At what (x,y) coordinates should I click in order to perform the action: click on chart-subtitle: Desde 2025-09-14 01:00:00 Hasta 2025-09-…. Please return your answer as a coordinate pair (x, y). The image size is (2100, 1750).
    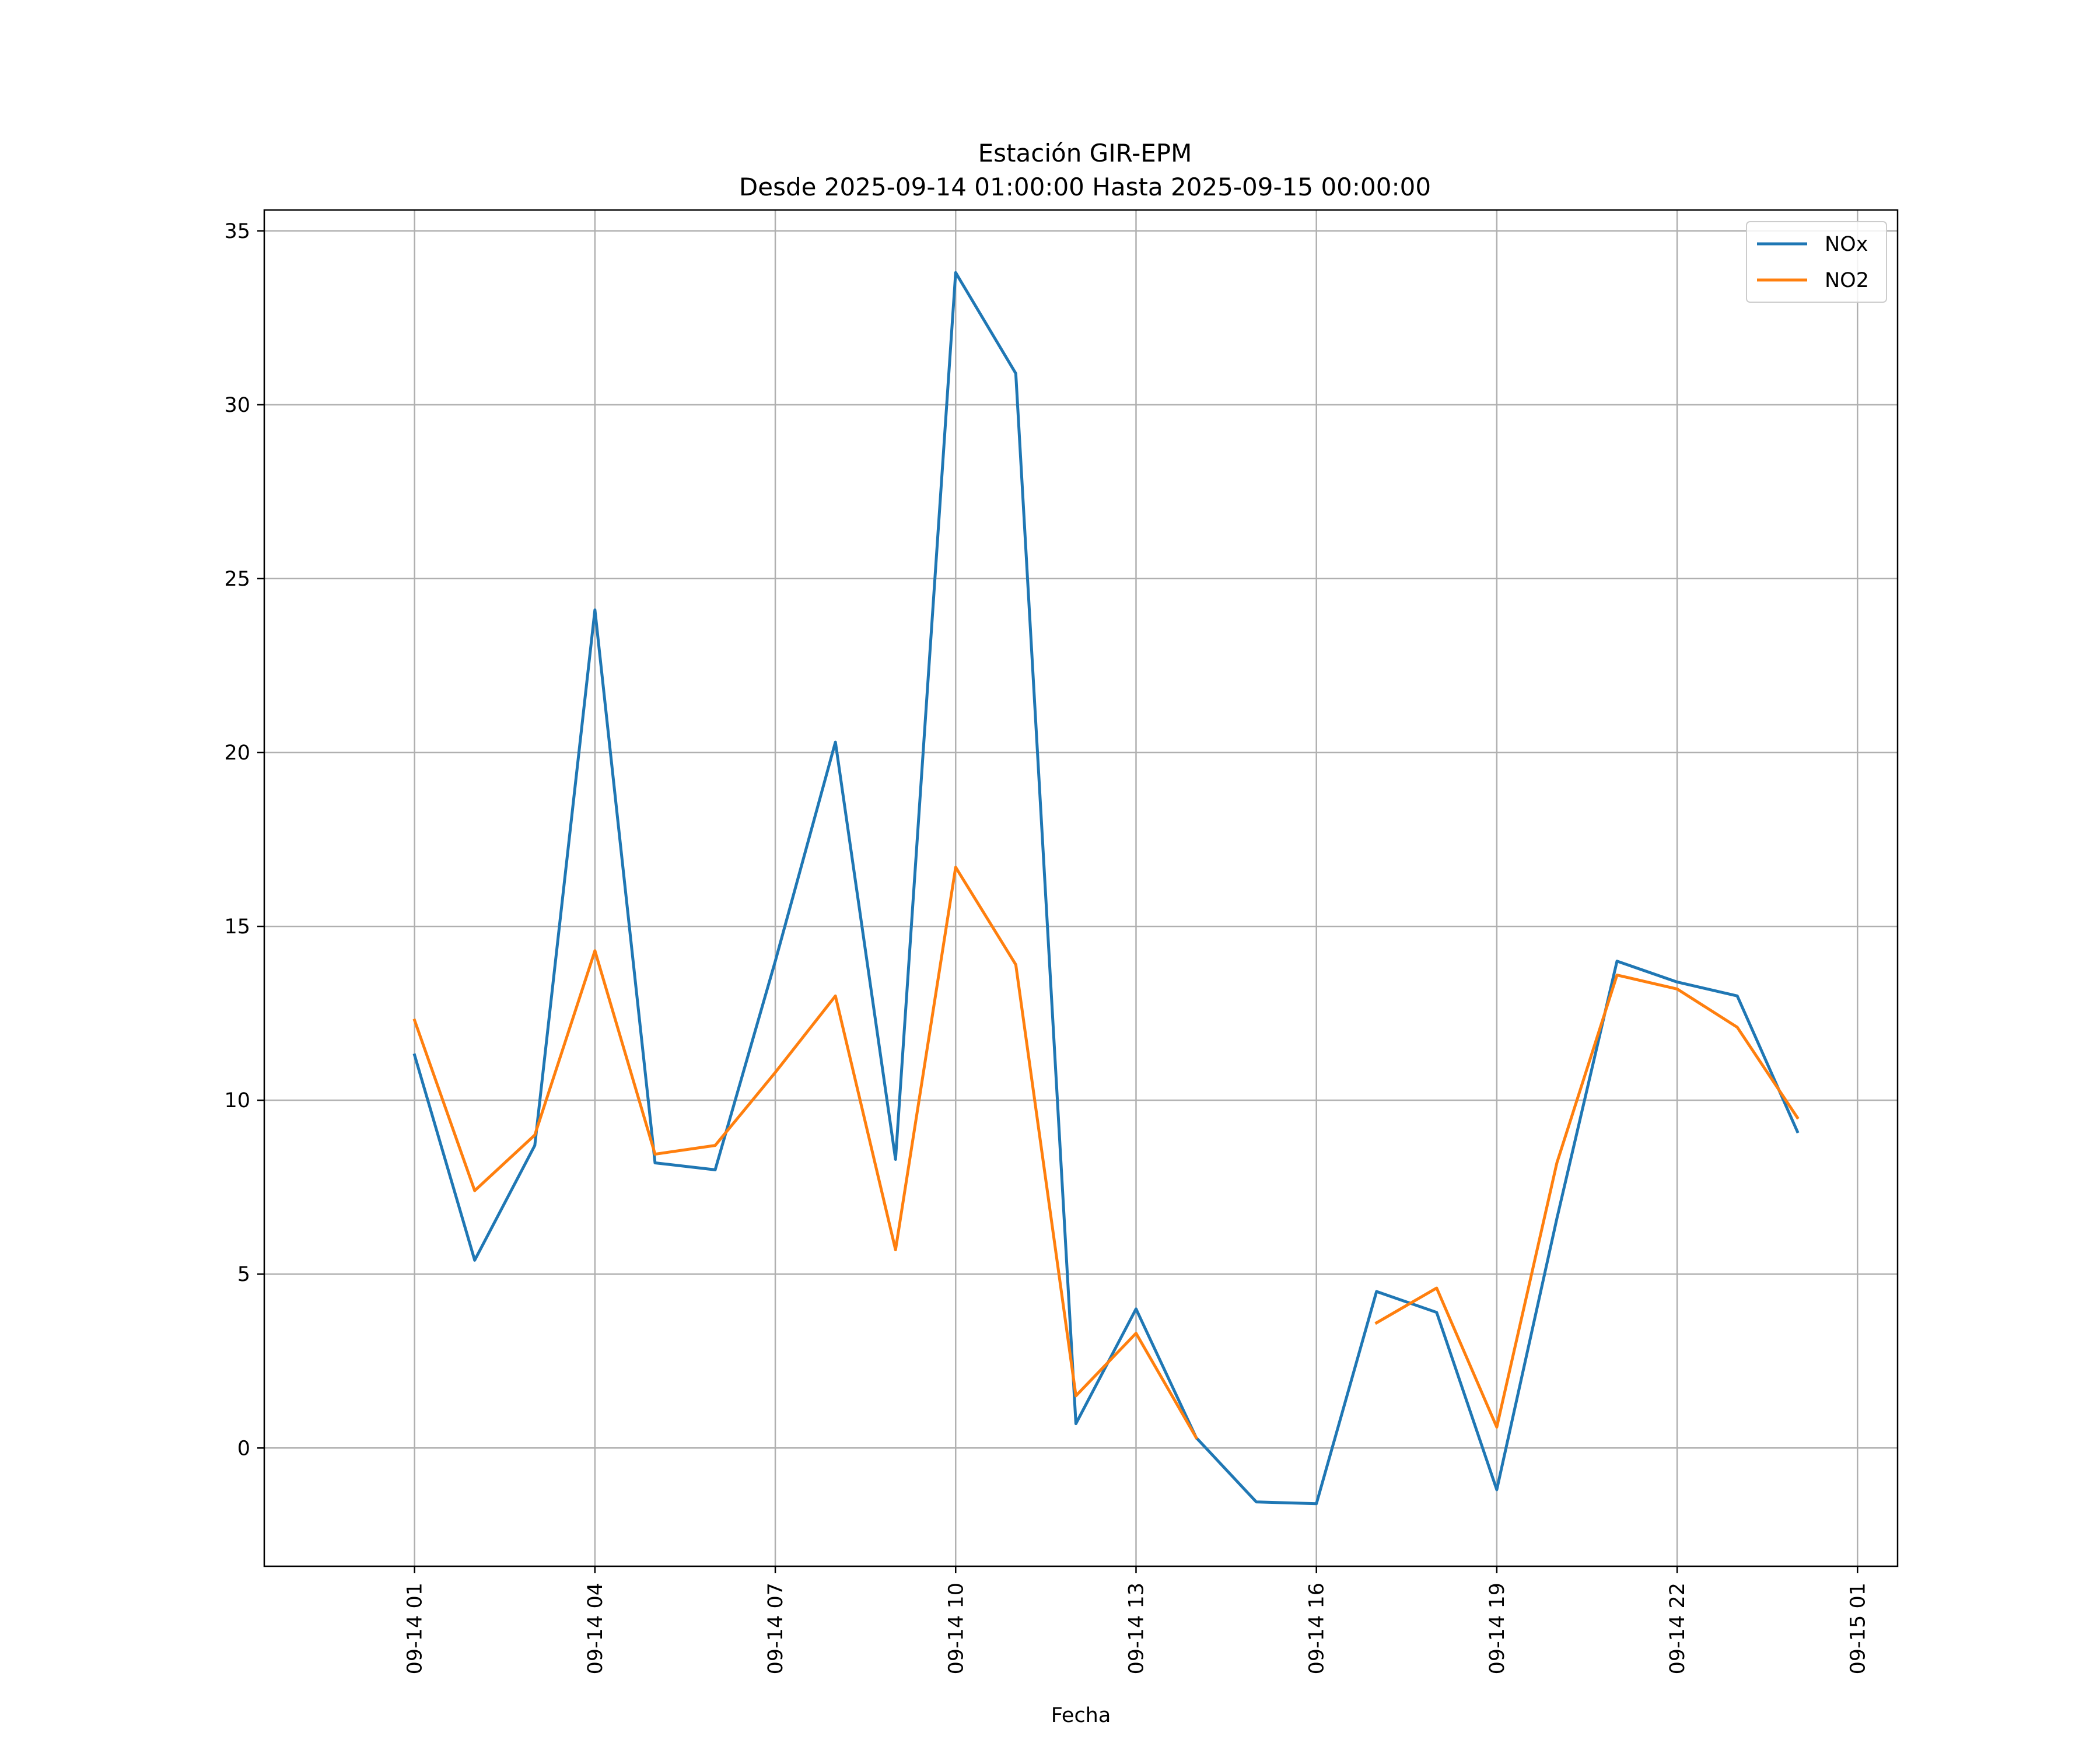
    Looking at the image, I should click on (1085, 187).